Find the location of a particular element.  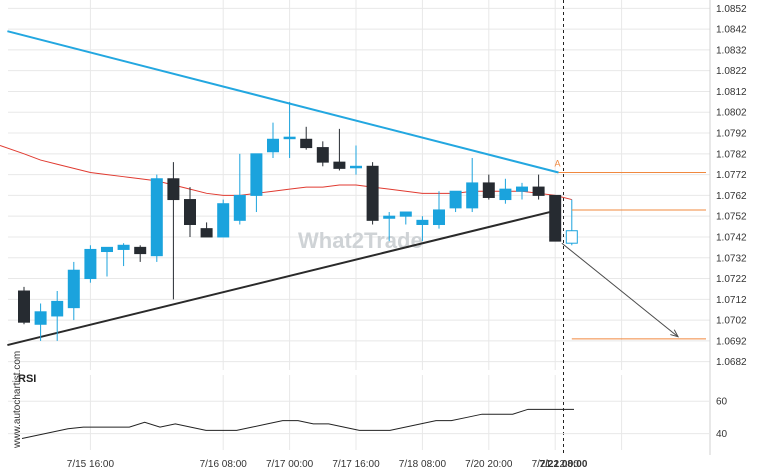

y-tick-label: 1.0812 is located at coordinates (731, 92).